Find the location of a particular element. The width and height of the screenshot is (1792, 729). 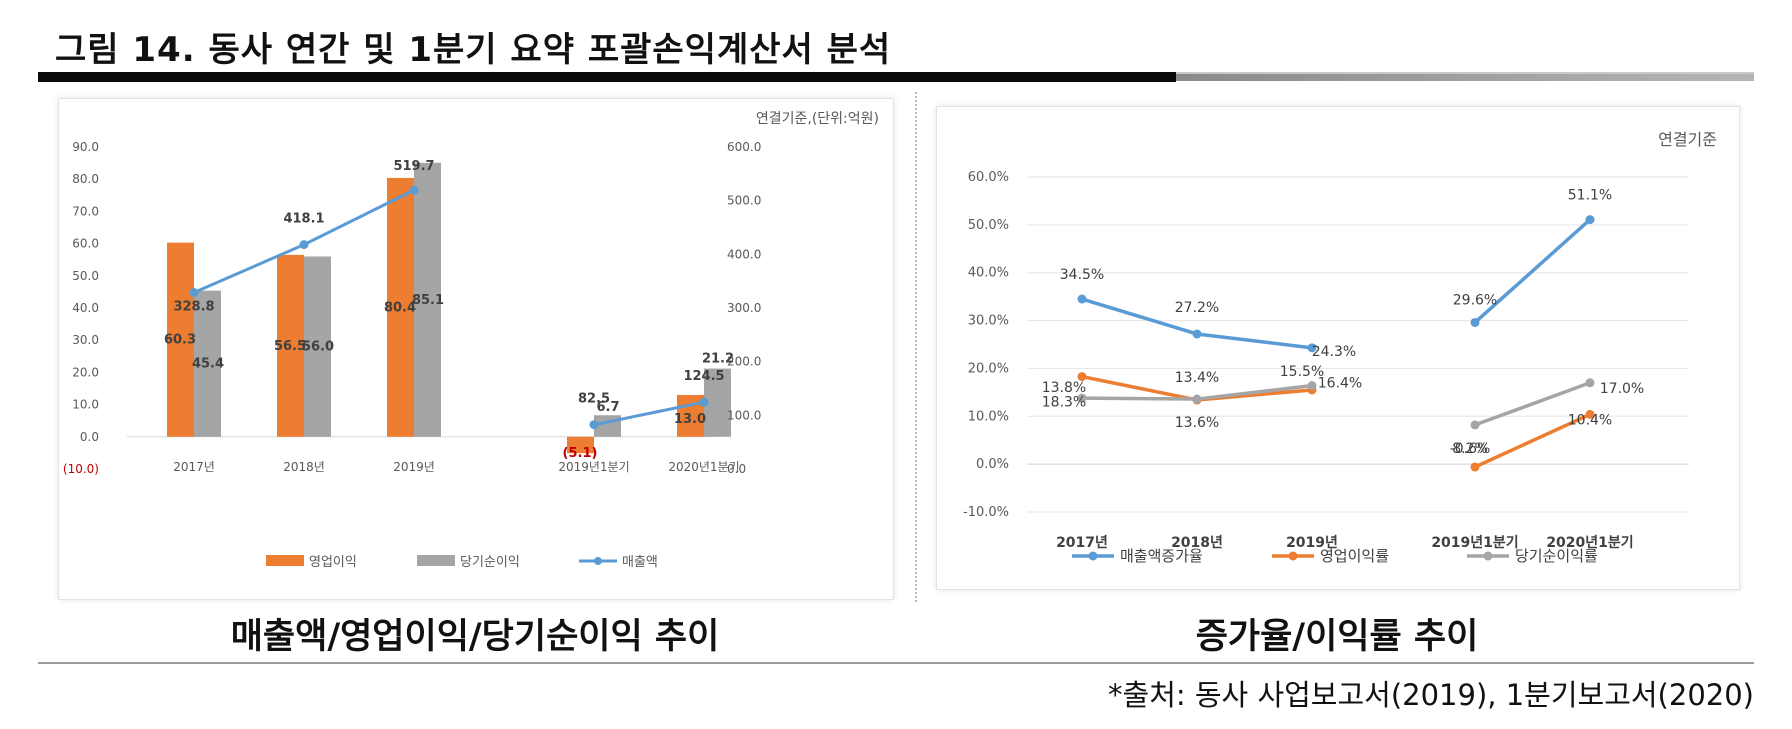

label-net-income: 56.0 is located at coordinates (318, 347).